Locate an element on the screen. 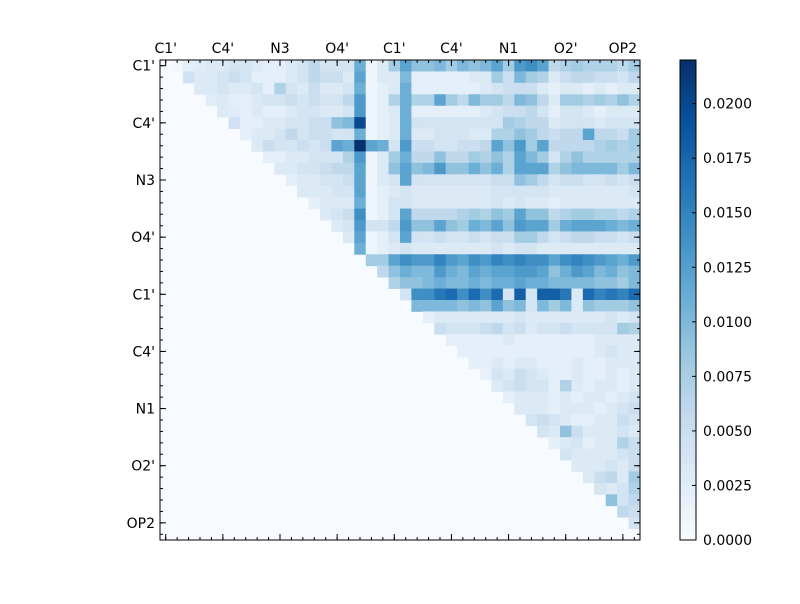  y-tick-label: N1 is located at coordinates (145, 410).